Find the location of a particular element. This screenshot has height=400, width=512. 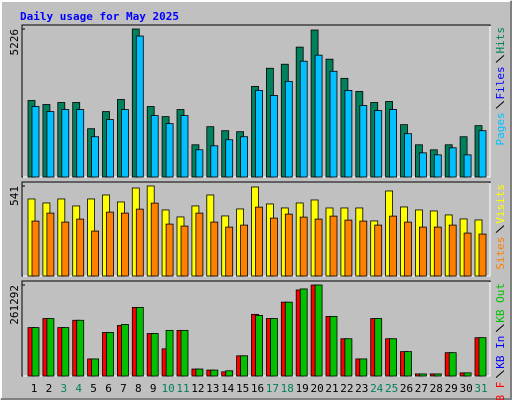

x-tick-label: 14 is located at coordinates (228, 388).